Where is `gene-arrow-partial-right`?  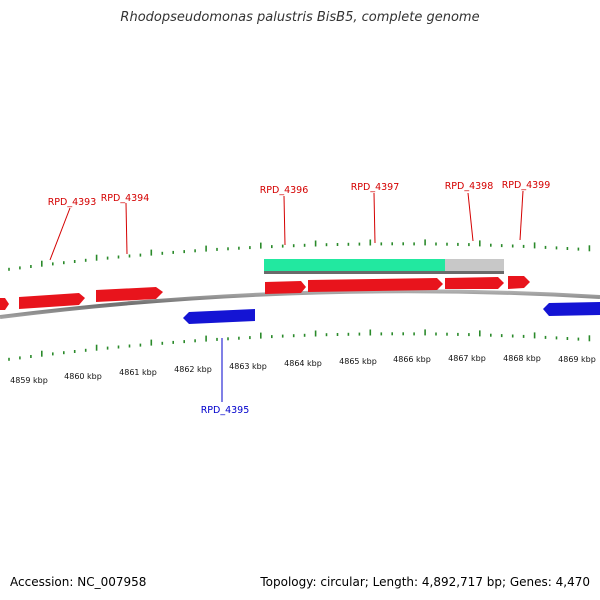
gene-arrow-partial-right is located at coordinates (571, 309).